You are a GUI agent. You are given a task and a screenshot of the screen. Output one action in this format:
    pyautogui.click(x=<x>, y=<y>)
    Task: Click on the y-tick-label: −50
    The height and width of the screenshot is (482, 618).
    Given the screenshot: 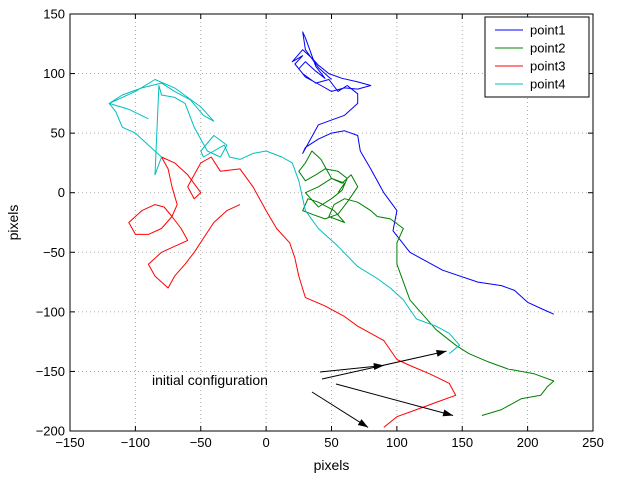 What is the action you would take?
    pyautogui.click(x=54, y=252)
    